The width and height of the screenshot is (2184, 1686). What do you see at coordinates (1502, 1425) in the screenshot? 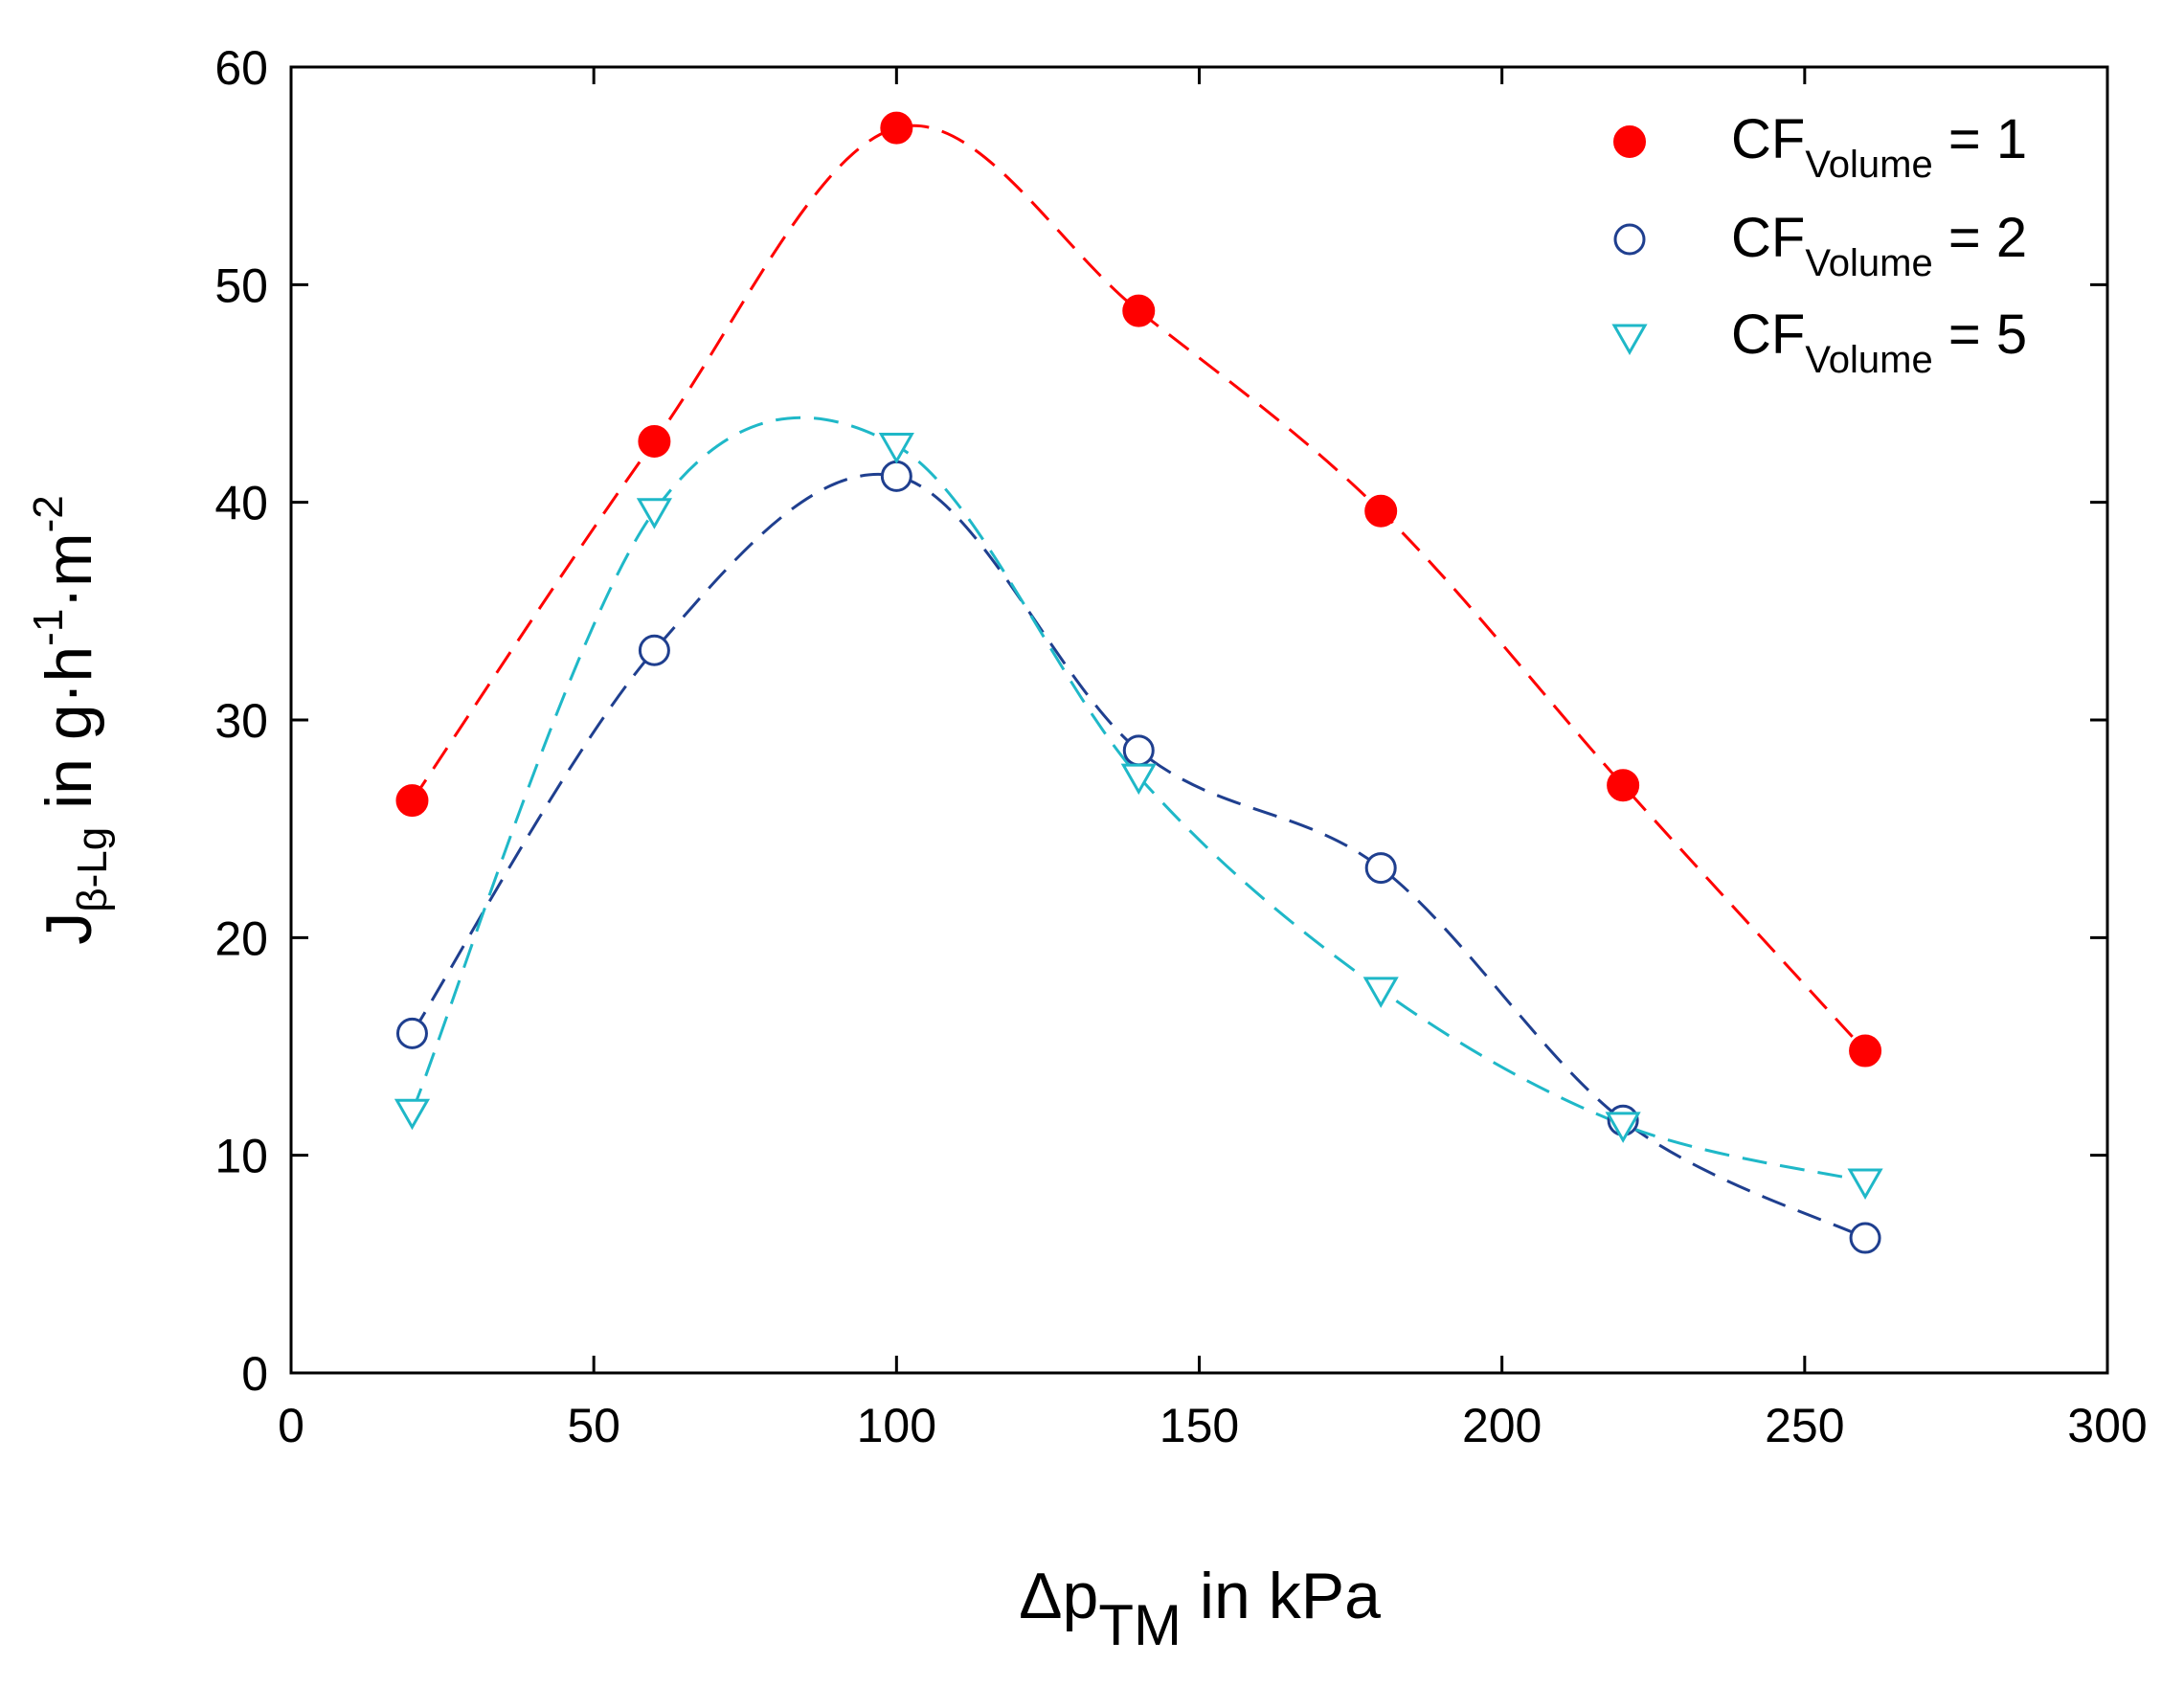
I see `x-tick-label-200: 200` at bounding box center [1502, 1425].